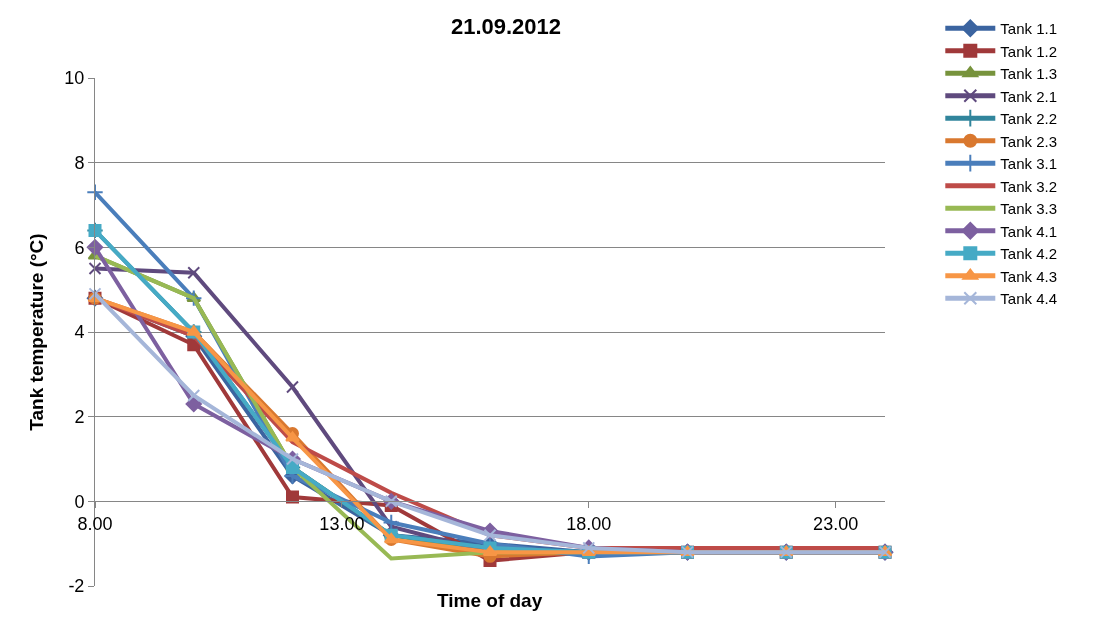  I want to click on y-axis-title: Tank temperature (°C), so click(37, 332).